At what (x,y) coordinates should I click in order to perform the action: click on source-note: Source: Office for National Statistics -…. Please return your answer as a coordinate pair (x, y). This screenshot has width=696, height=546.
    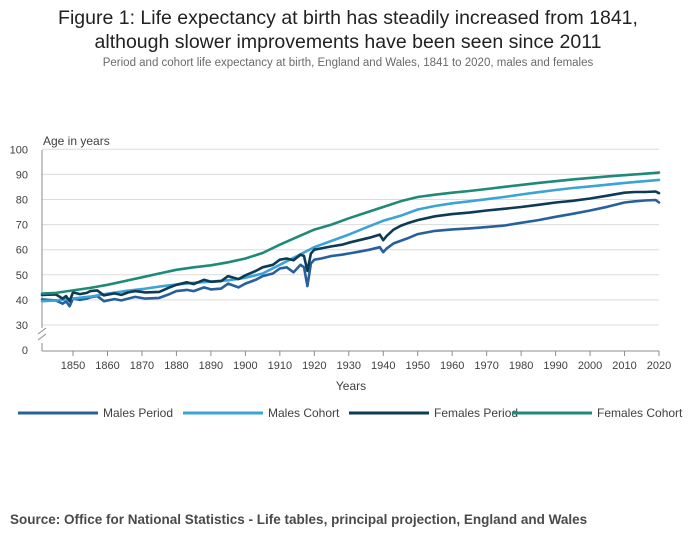
    Looking at the image, I should click on (299, 519).